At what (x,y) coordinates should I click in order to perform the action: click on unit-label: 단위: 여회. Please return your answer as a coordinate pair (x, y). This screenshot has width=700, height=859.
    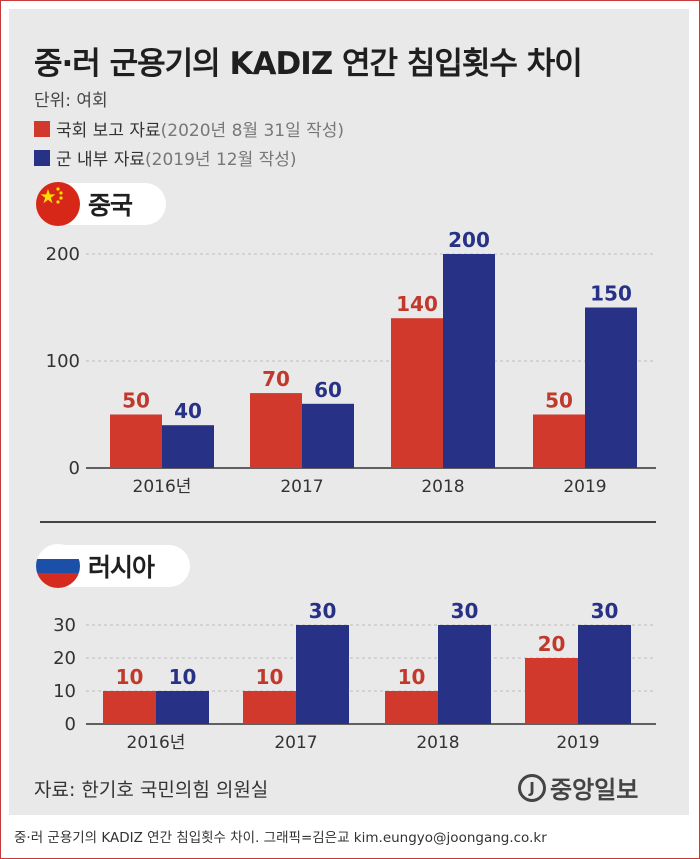
    Looking at the image, I should click on (71, 101).